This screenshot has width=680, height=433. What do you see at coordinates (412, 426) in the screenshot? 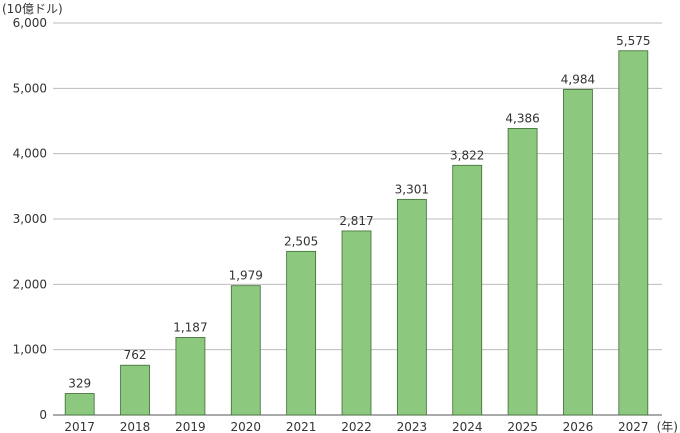
I see `x-tick-label: 2023` at bounding box center [412, 426].